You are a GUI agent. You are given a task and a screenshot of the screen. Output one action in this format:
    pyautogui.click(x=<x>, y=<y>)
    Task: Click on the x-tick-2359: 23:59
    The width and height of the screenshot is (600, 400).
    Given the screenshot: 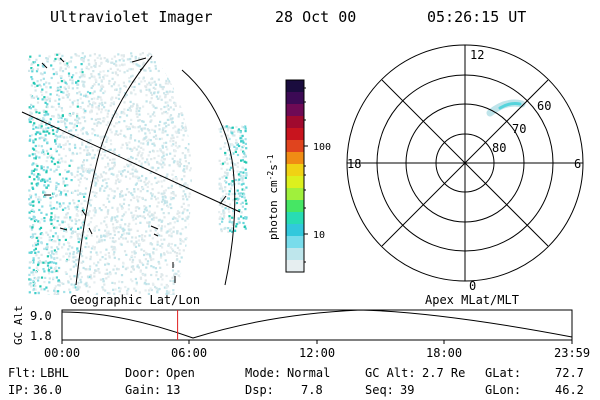 What is the action you would take?
    pyautogui.click(x=572, y=353)
    